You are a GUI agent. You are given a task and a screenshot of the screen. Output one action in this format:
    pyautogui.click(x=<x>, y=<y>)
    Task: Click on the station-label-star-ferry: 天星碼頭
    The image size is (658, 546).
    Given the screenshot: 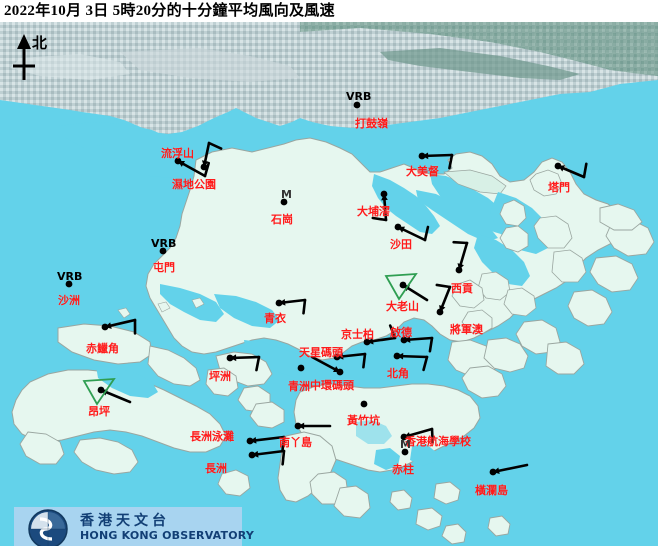 What is the action you would take?
    pyautogui.click(x=321, y=352)
    